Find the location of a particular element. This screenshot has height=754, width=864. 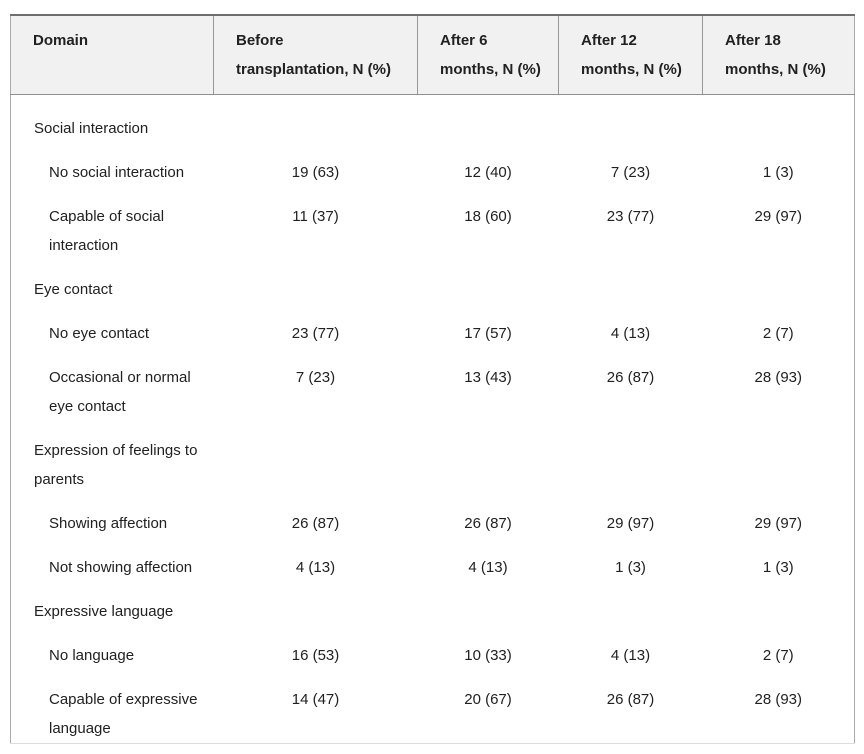

table-row-group: Expressive language is located at coordinates (433, 604).